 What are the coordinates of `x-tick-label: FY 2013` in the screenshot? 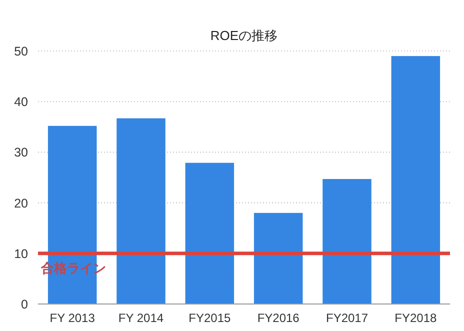 It's located at (73, 318).